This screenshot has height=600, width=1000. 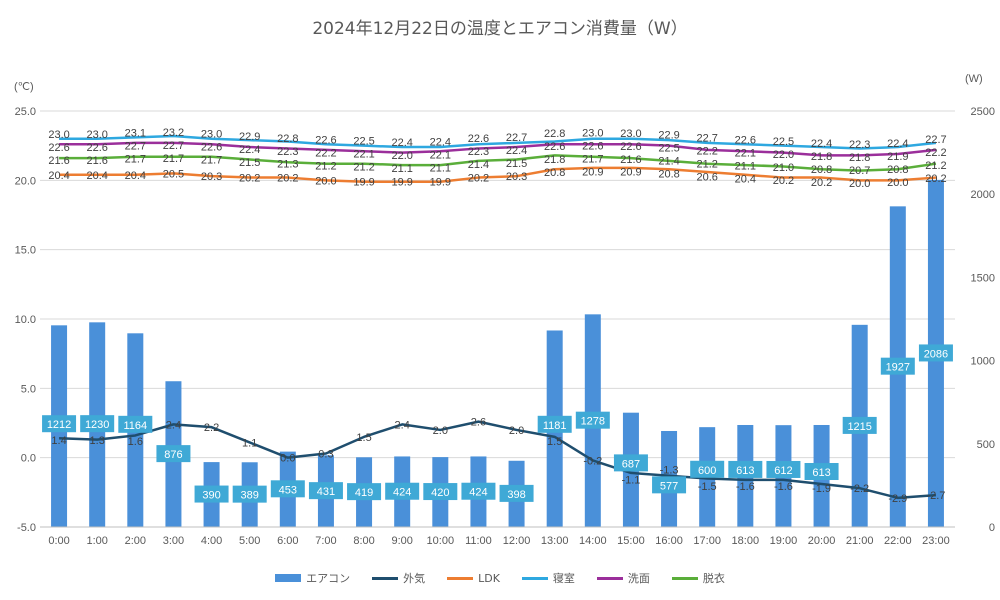 I want to click on x-tick-label: 20:00, so click(x=822, y=541).